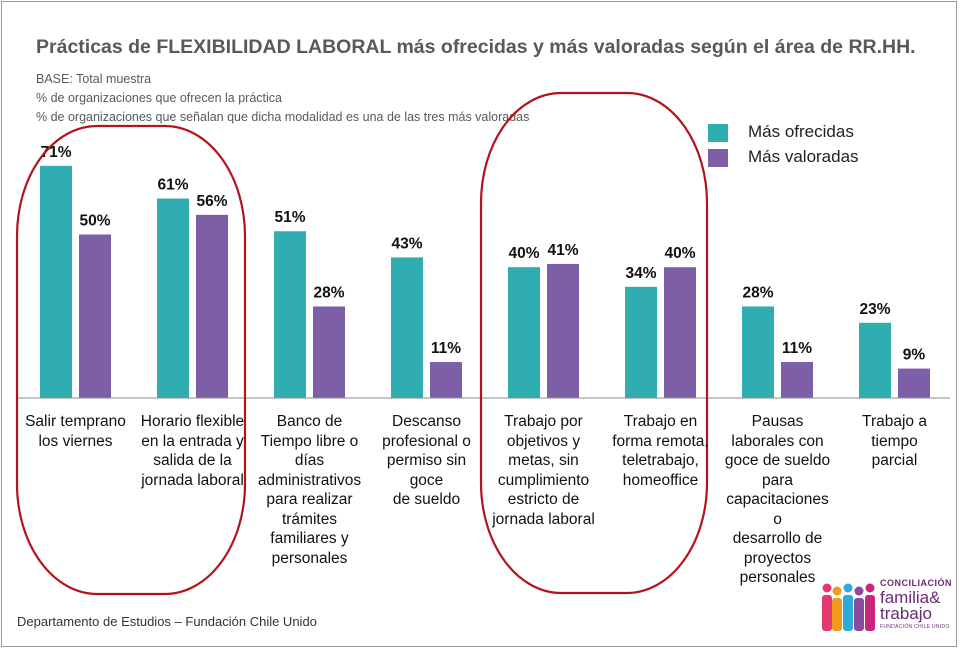 This screenshot has width=960, height=650. I want to click on data-label-offered-5: 40%, so click(523, 253).